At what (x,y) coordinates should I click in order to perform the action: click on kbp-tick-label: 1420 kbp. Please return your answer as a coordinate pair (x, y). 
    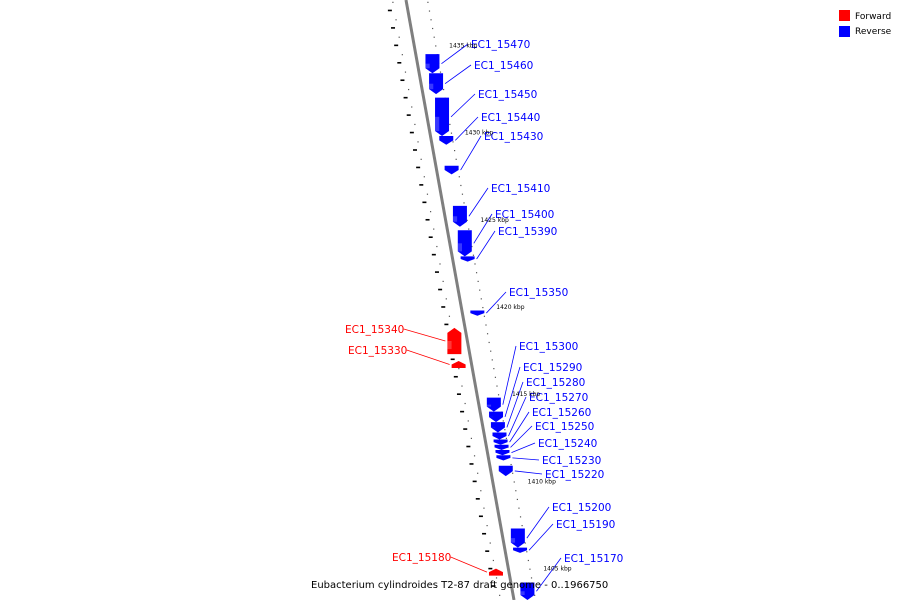
    Looking at the image, I should click on (510, 307).